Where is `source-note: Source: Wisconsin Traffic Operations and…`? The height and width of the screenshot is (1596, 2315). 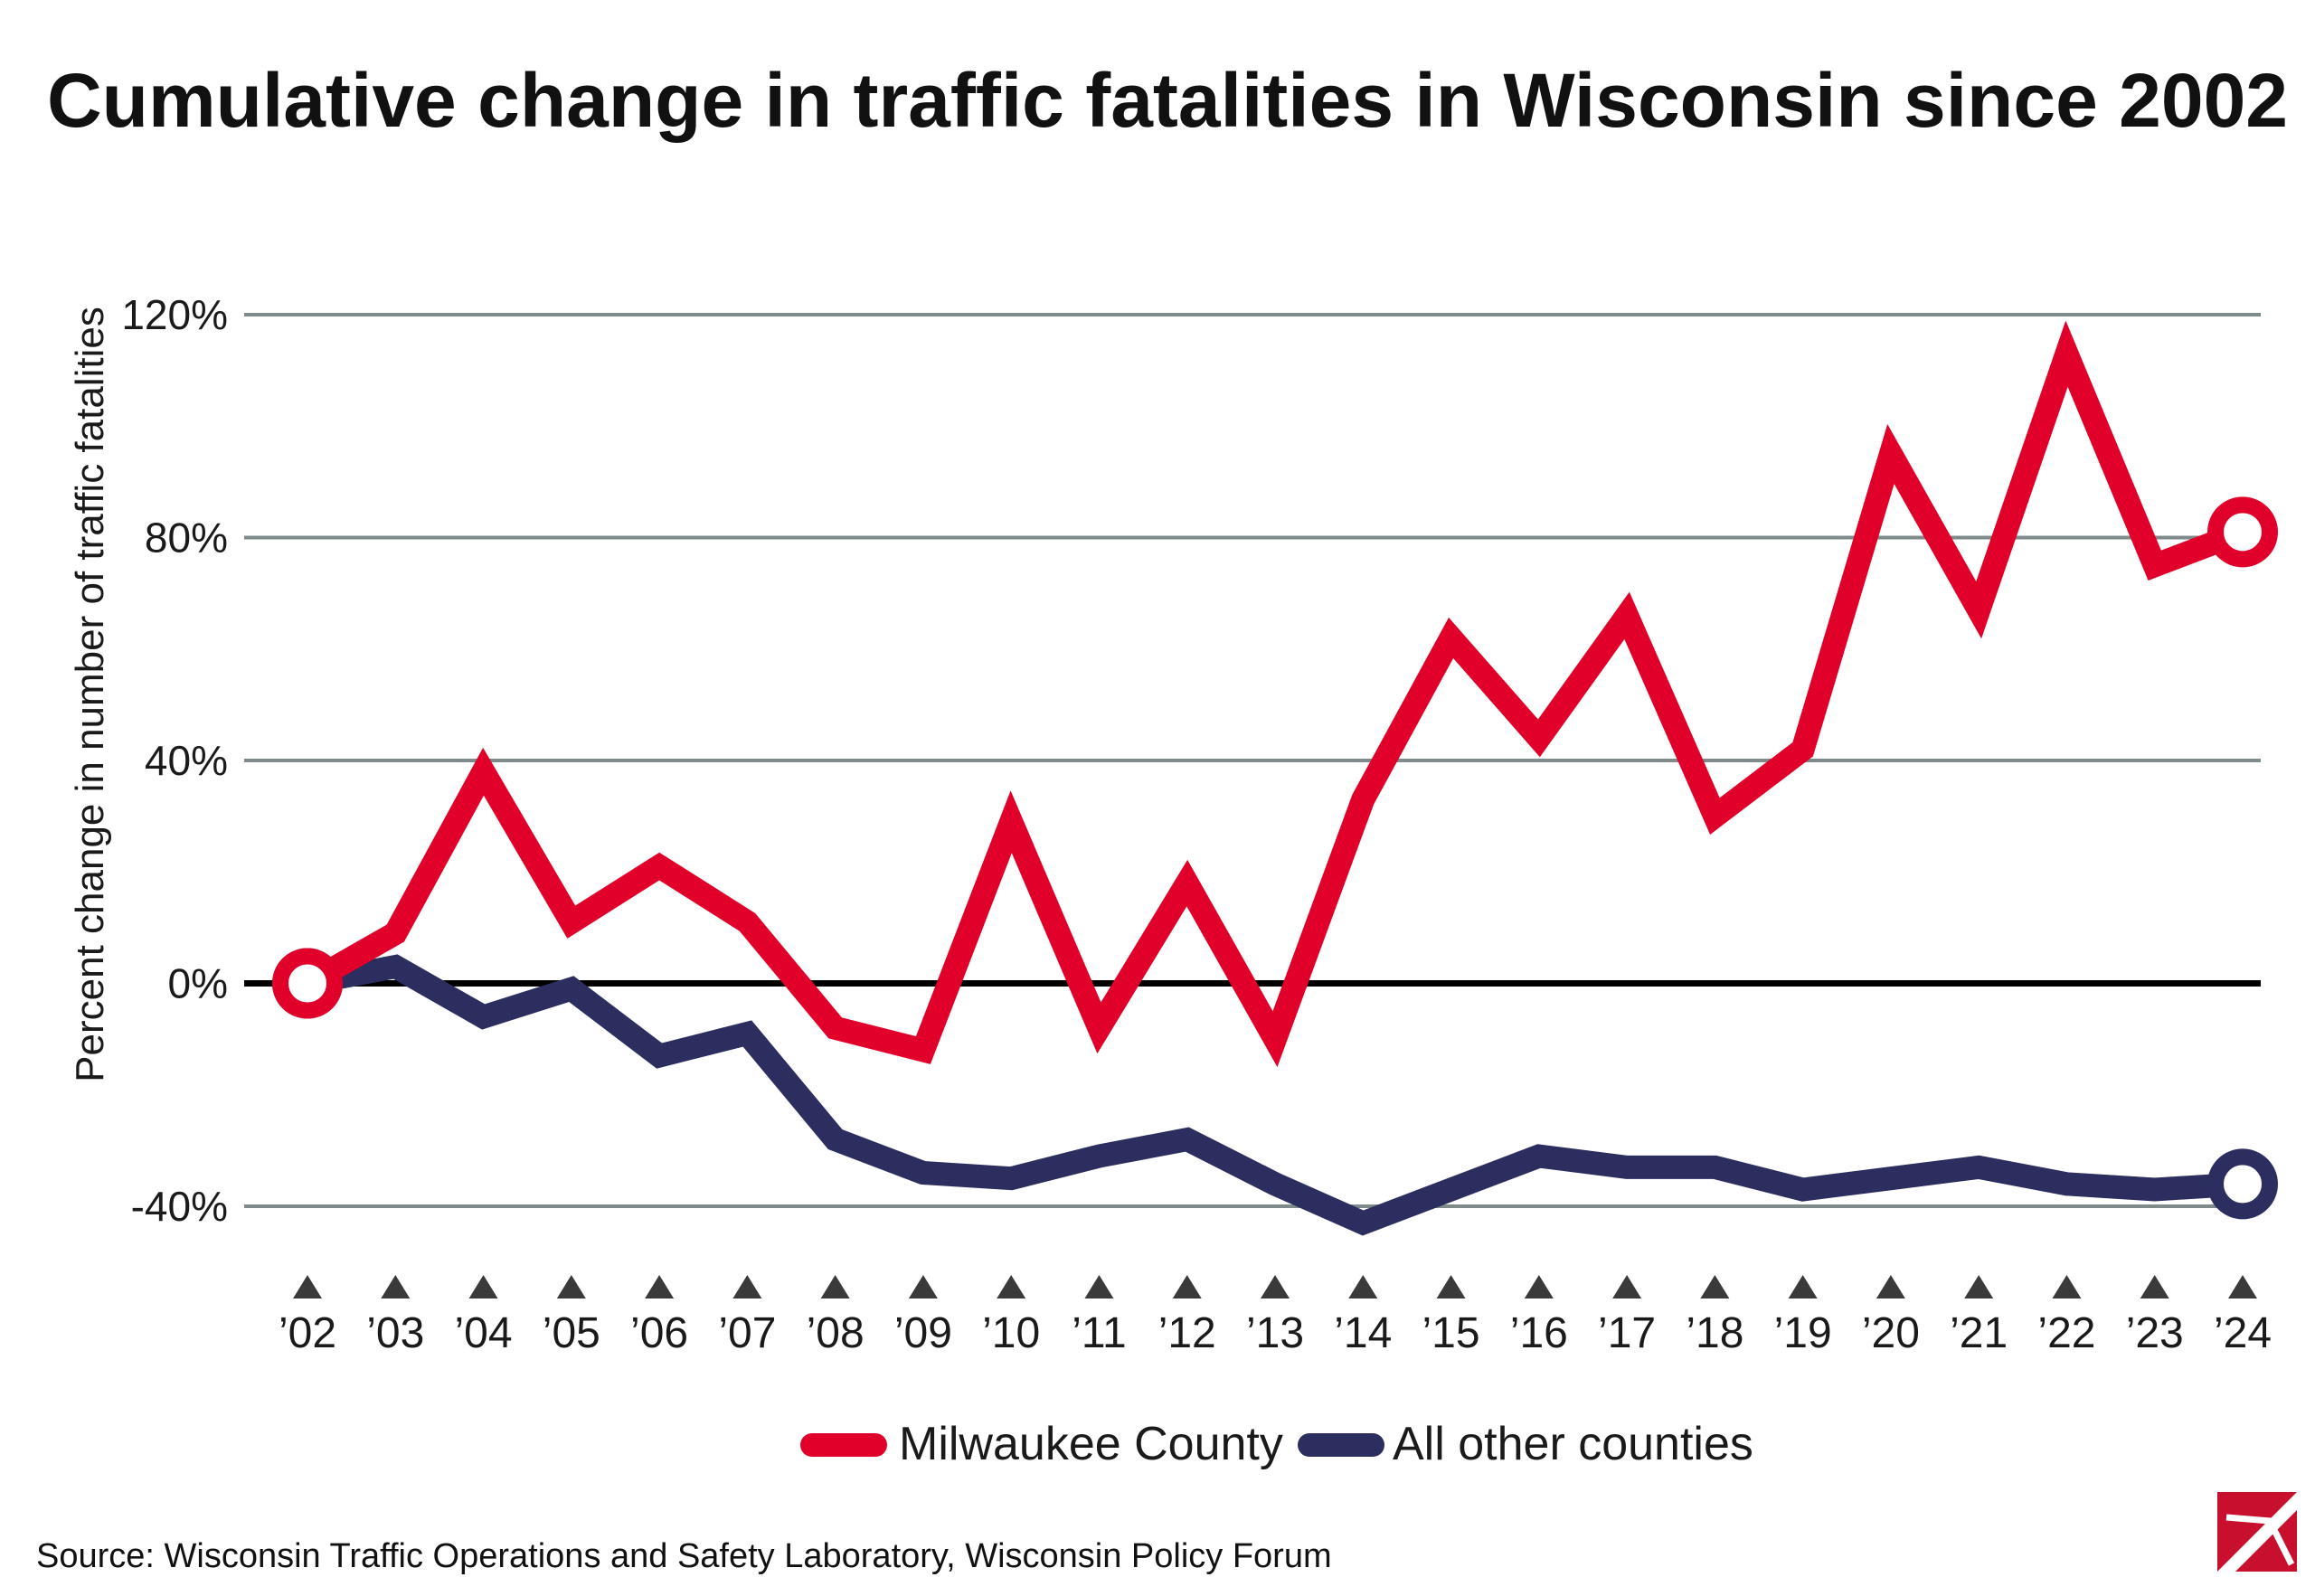 source-note: Source: Wisconsin Traffic Operations and… is located at coordinates (684, 1556).